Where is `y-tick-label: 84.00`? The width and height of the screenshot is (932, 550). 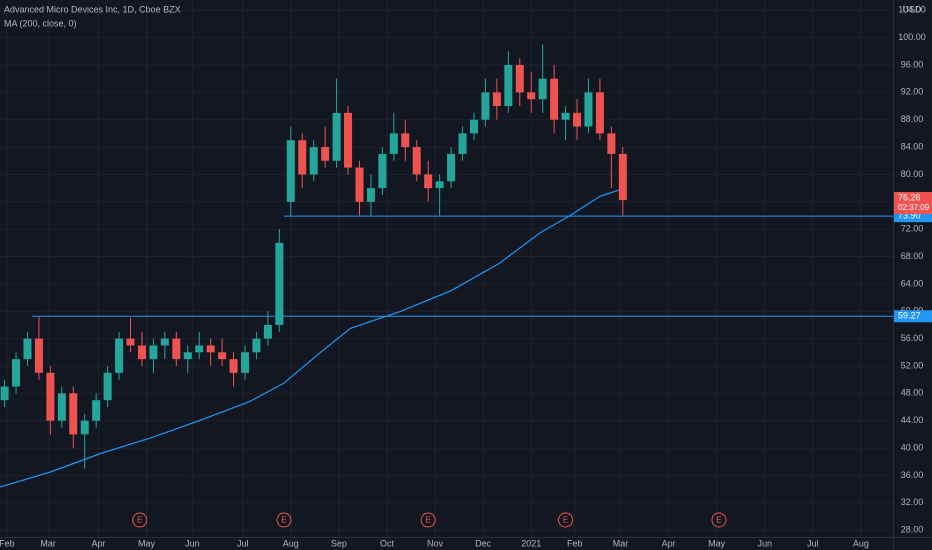
y-tick-label: 84.00 is located at coordinates (912, 146).